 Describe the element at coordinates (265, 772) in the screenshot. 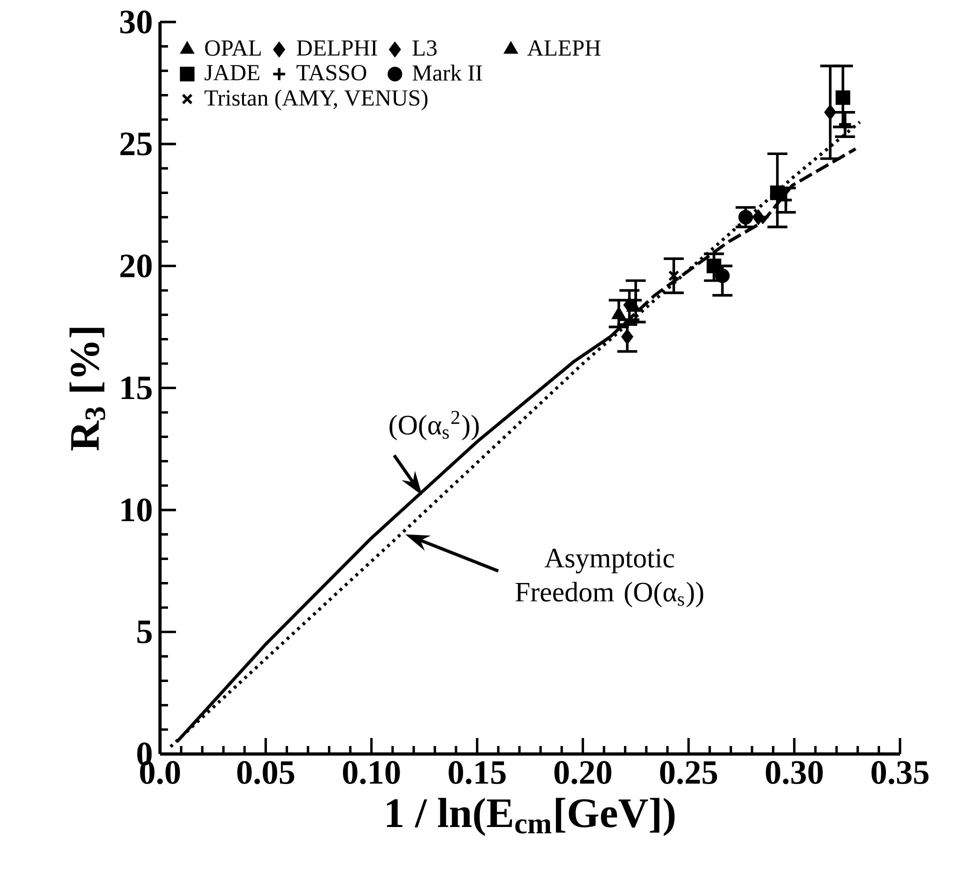

I see `x-tick-label: 0.05` at that location.